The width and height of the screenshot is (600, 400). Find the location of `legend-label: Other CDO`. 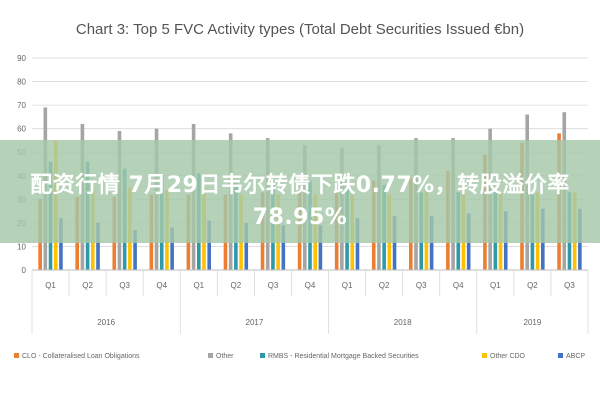

legend-label: Other CDO is located at coordinates (508, 356).